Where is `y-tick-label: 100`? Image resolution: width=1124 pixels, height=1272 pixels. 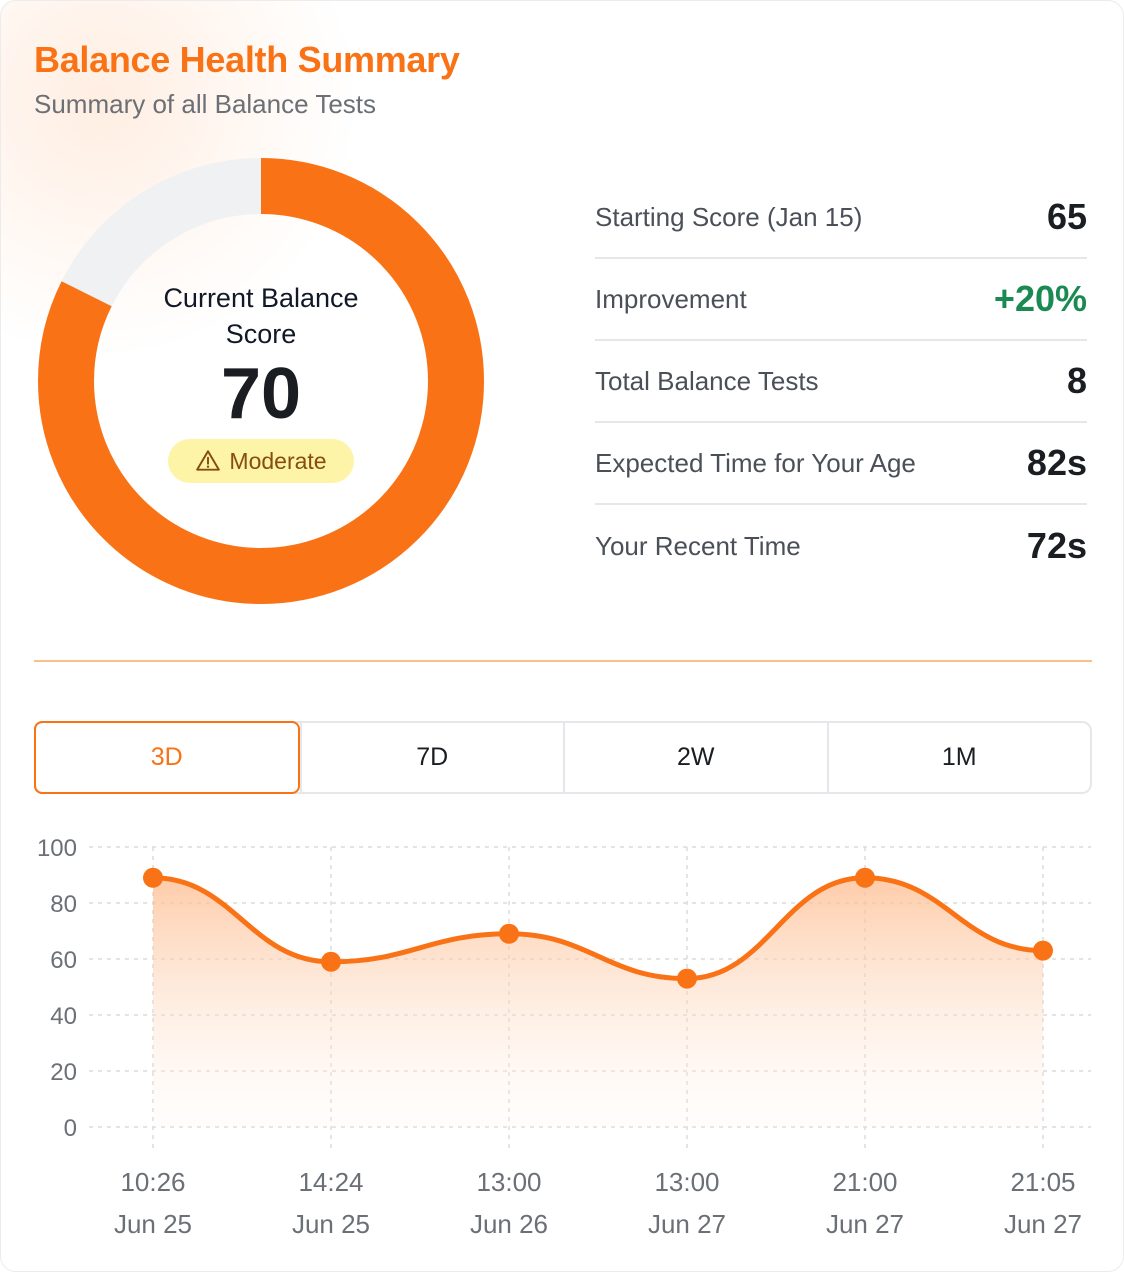 y-tick-label: 100 is located at coordinates (57, 848).